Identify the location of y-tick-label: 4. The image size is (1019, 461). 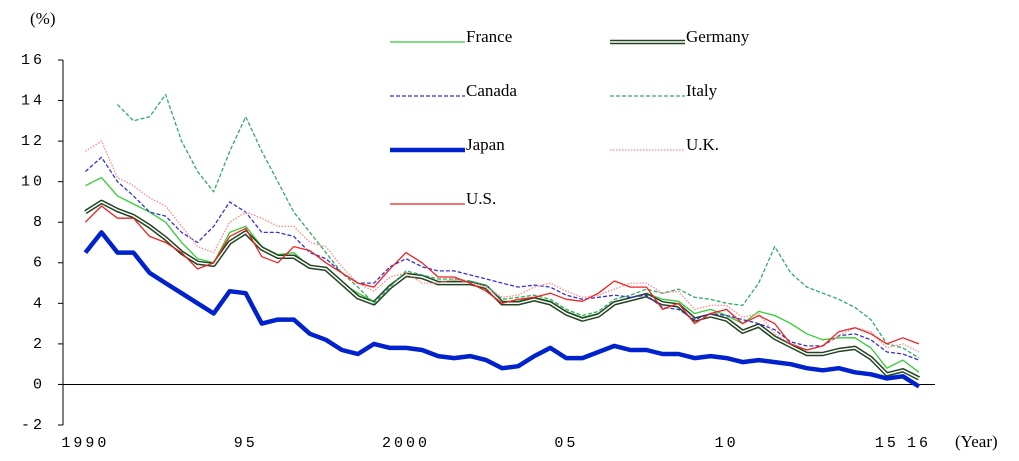
(39, 303).